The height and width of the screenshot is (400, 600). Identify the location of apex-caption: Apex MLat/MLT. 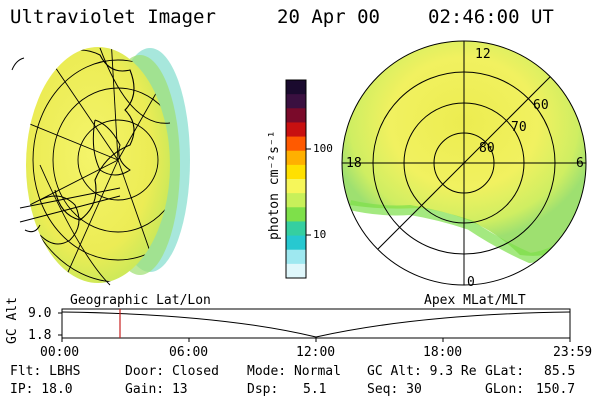
(475, 300).